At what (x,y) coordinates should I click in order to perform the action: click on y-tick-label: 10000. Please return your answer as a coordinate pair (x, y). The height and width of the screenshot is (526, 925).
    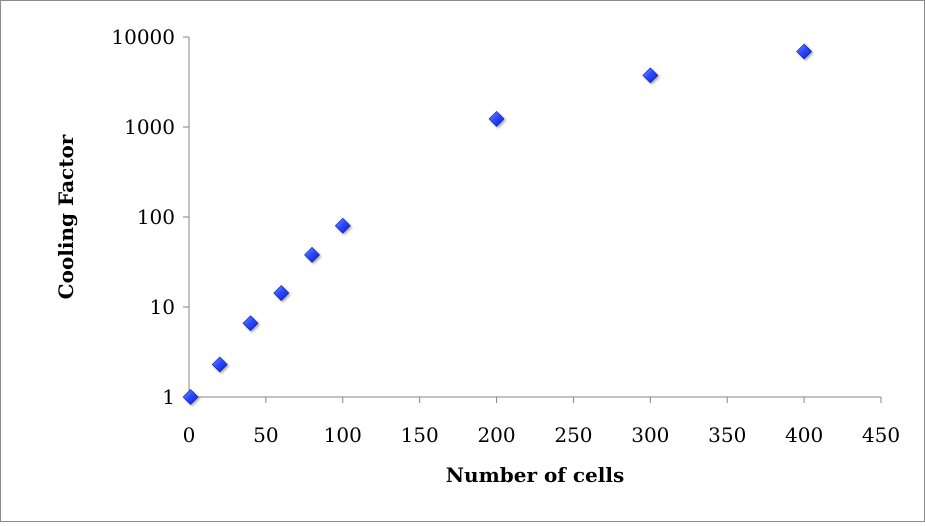
    Looking at the image, I should click on (143, 37).